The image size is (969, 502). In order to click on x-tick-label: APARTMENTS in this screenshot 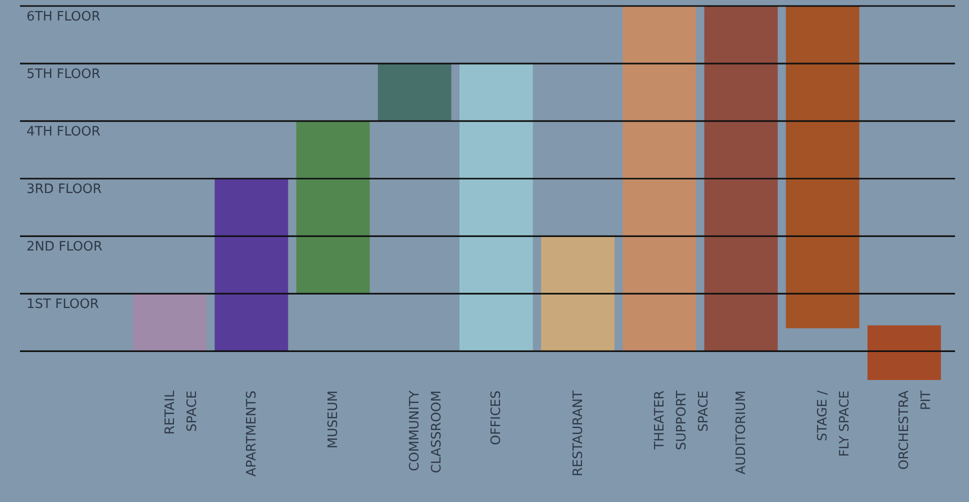, I will do `click(252, 433)`.